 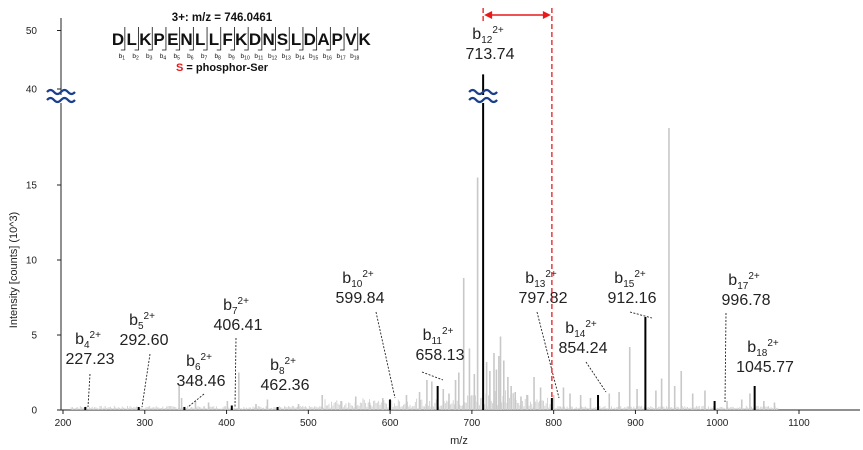 I want to click on fragment-b-label: b1, so click(x=122, y=57).